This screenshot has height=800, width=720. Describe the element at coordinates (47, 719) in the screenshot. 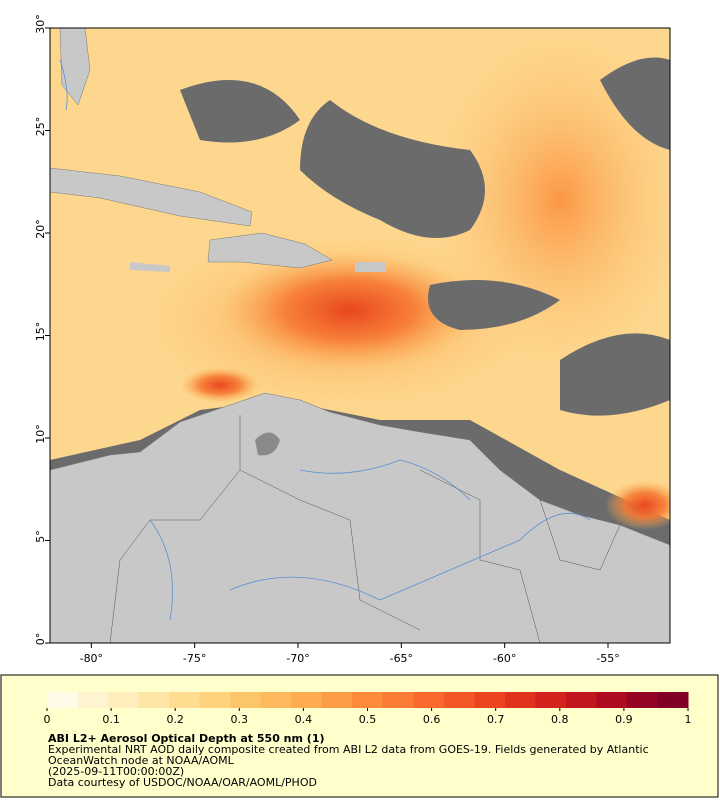

I see `colorbar-tick-label: 0` at that location.